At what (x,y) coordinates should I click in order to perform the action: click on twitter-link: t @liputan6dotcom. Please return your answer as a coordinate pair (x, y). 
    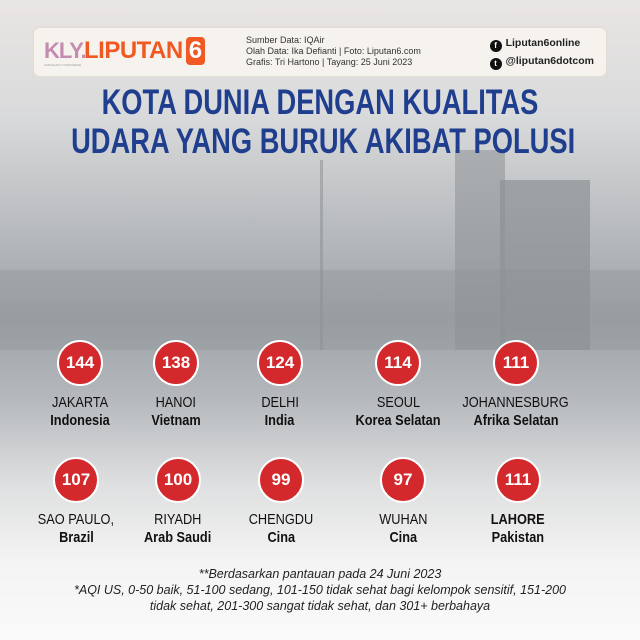
    Looking at the image, I should click on (541, 61).